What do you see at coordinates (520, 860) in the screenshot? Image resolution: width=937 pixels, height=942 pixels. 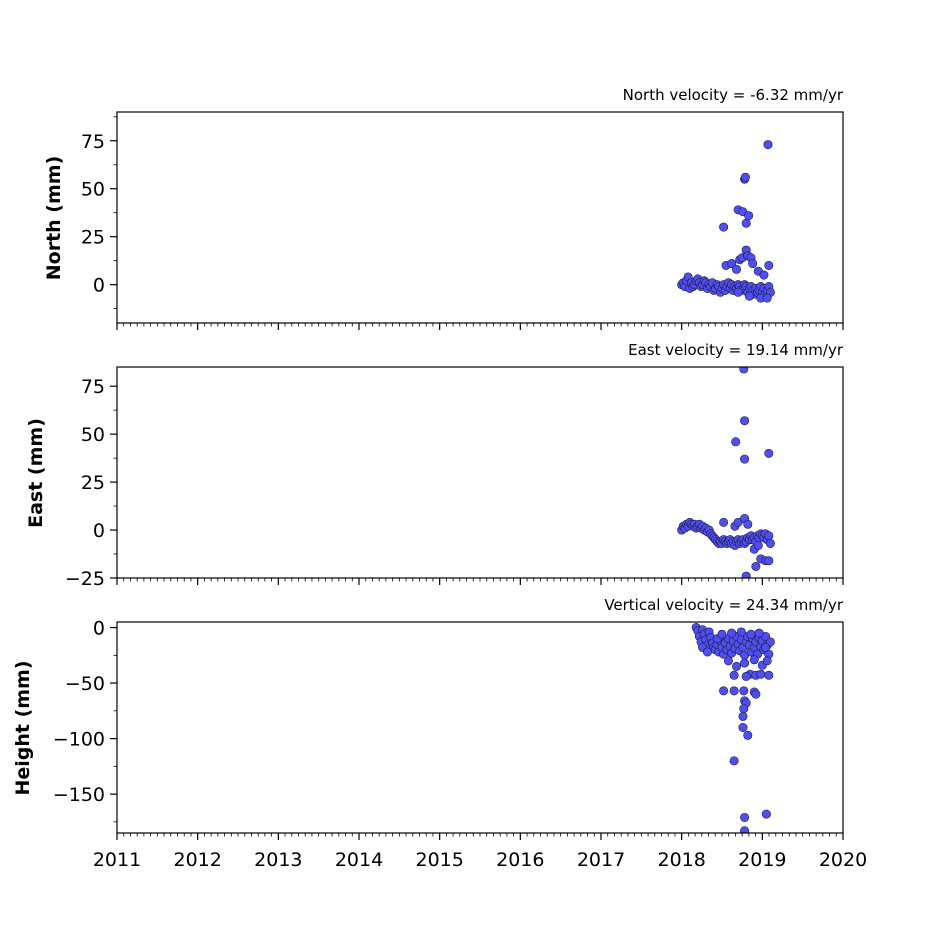 I see `x-tick-label: 2016` at bounding box center [520, 860].